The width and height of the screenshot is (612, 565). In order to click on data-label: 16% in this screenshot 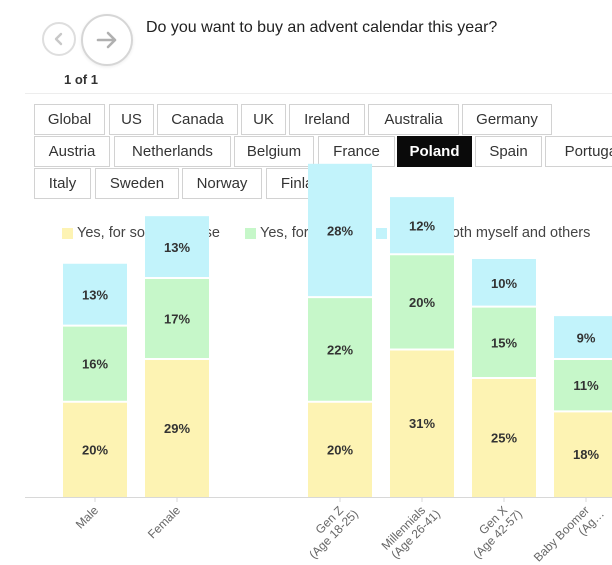, I will do `click(95, 364)`.